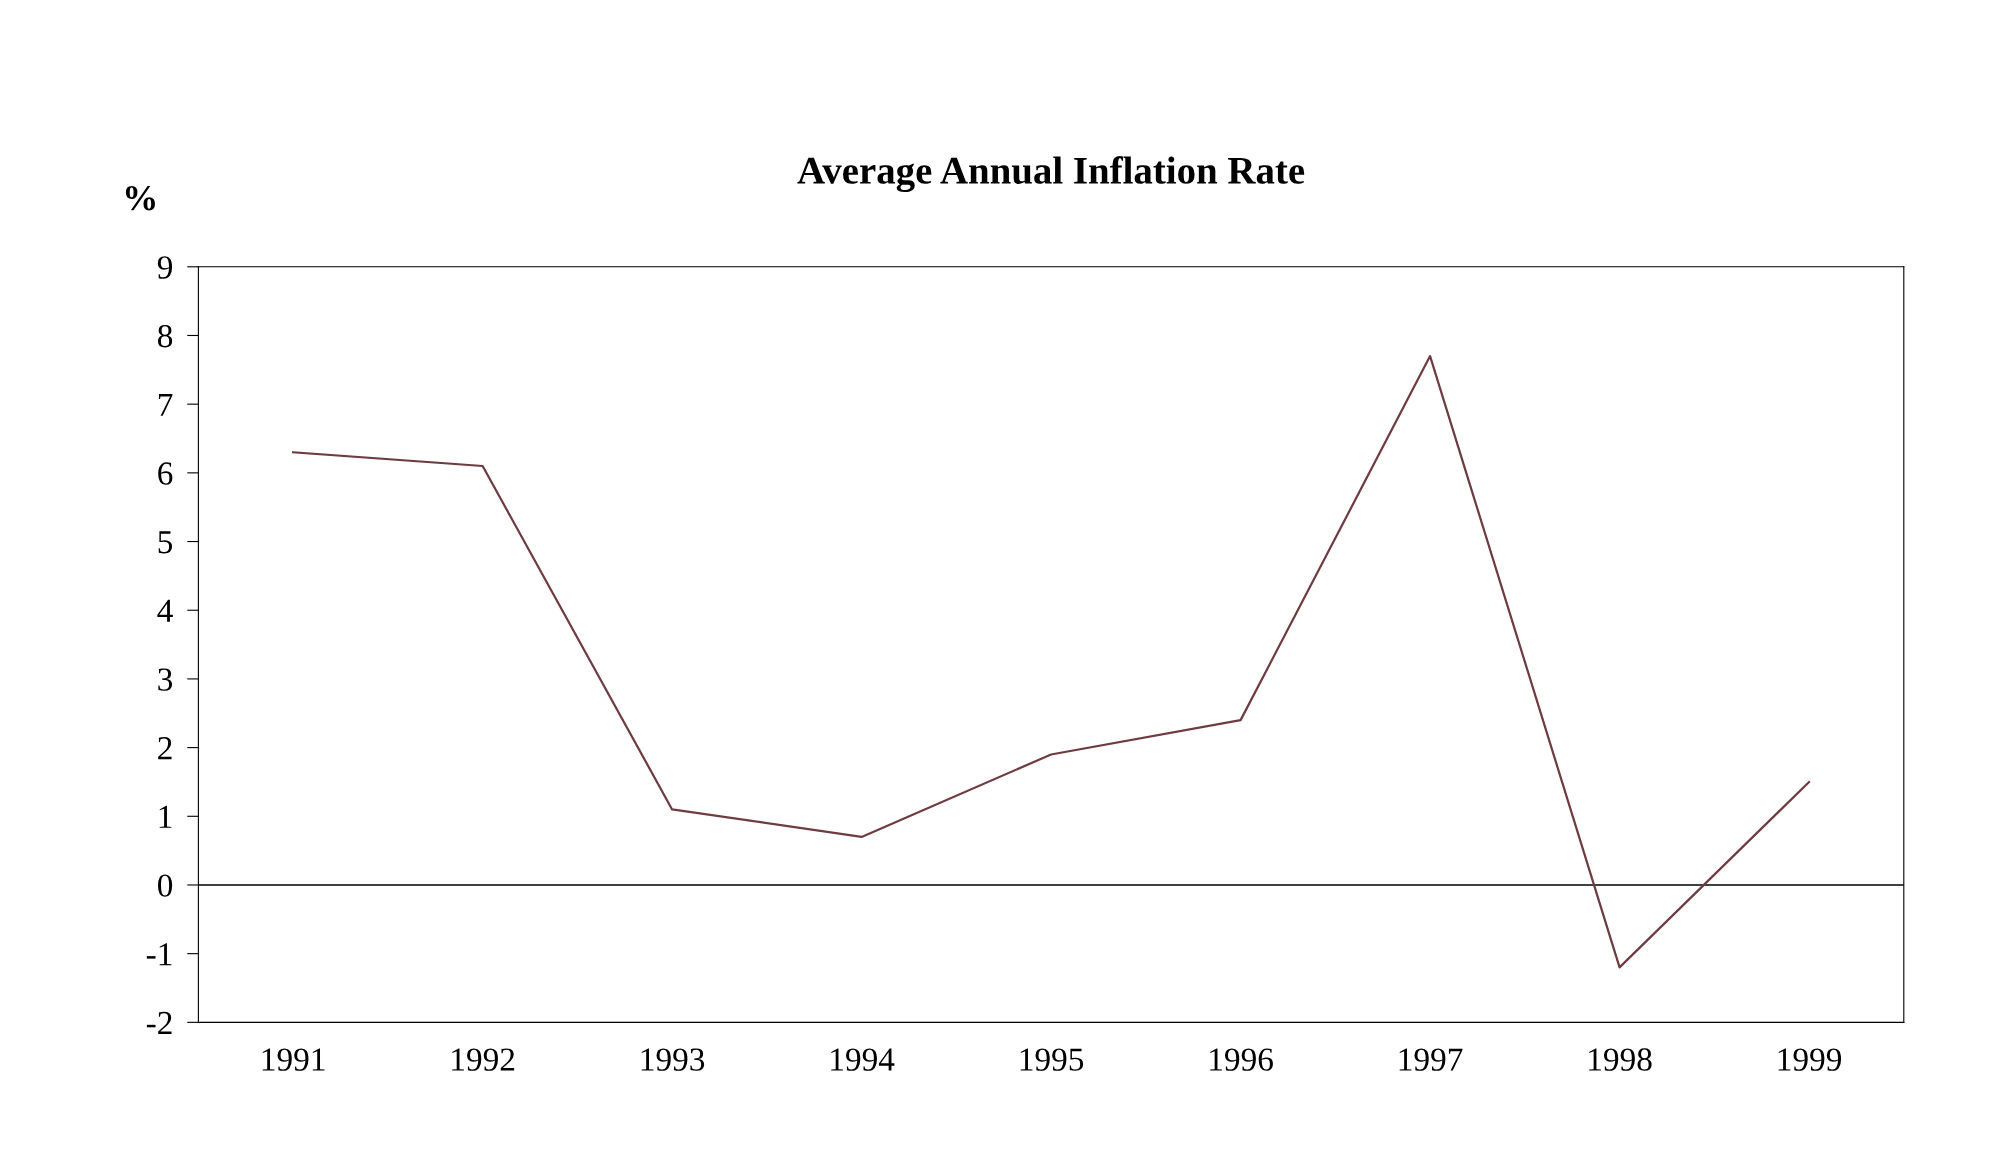 The image size is (2004, 1150). What do you see at coordinates (165, 473) in the screenshot?
I see `y-tick-label: 6` at bounding box center [165, 473].